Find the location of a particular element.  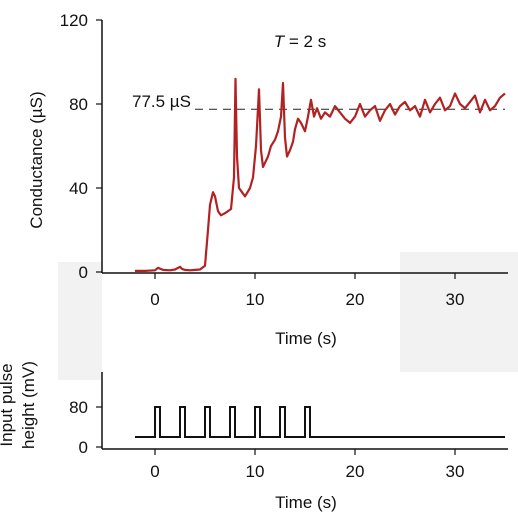

bottom-x-tick-label: 30 is located at coordinates (455, 471).